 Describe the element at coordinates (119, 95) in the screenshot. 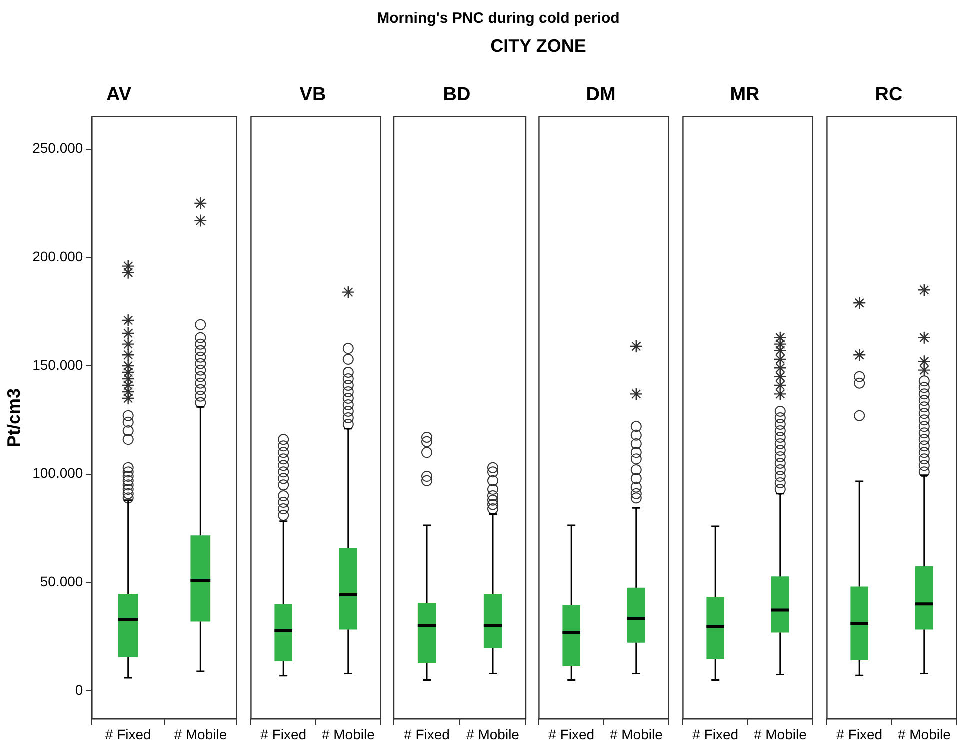

I see `chart-title: AV` at that location.